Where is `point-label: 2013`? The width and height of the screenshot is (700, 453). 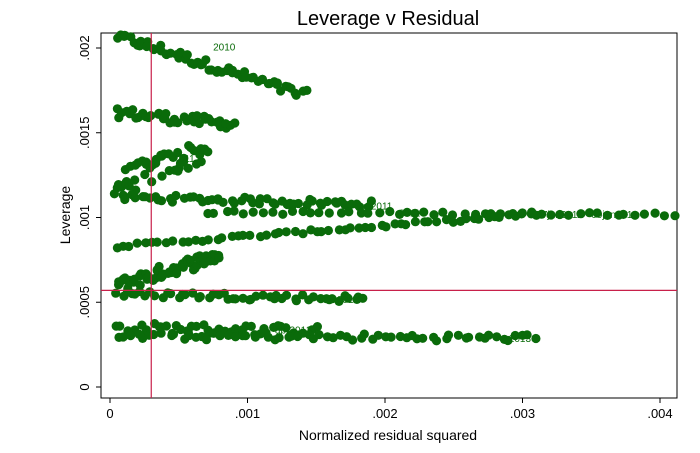 point-label: 2013 is located at coordinates (520, 339).